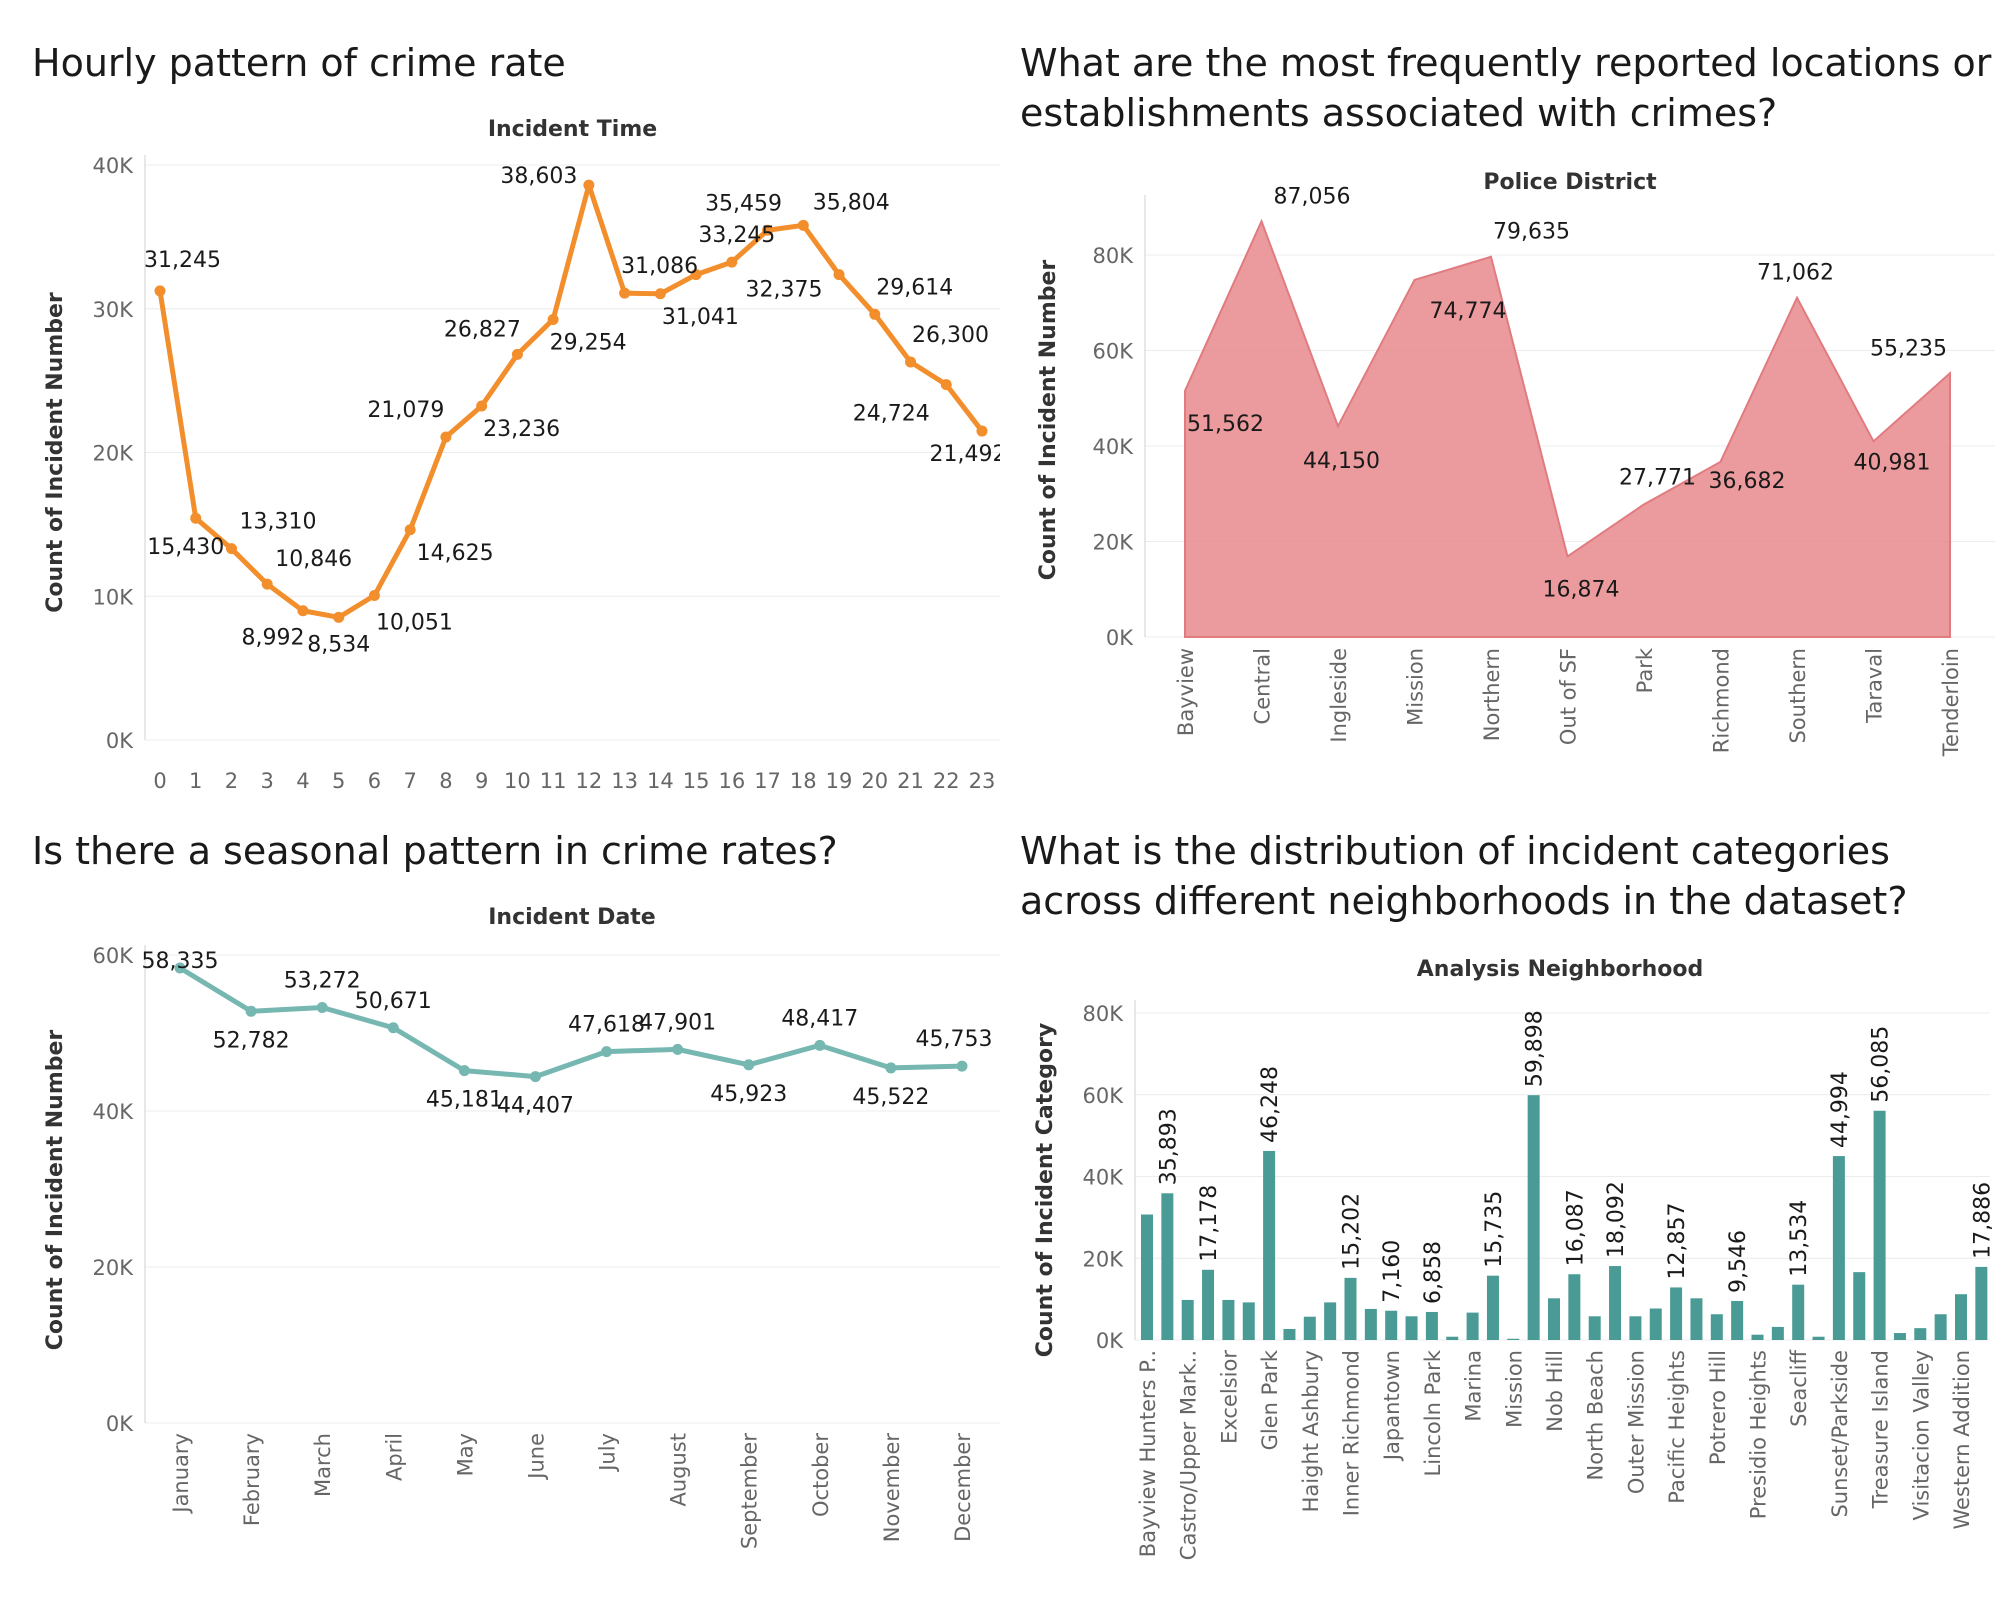 This screenshot has height=1600, width=2000. What do you see at coordinates (1352, 1231) in the screenshot?
I see `data-label: 15,202` at bounding box center [1352, 1231].